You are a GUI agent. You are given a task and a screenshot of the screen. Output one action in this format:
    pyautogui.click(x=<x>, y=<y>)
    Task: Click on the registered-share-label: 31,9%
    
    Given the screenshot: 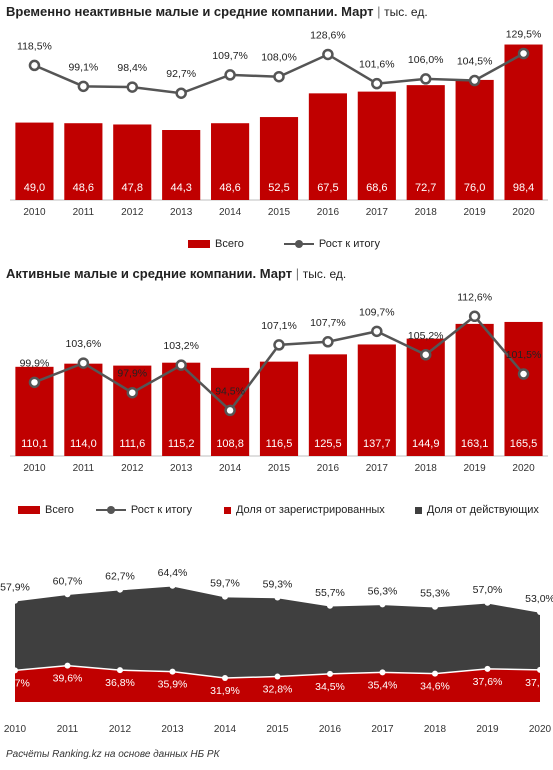 What is the action you would take?
    pyautogui.click(x=225, y=691)
    